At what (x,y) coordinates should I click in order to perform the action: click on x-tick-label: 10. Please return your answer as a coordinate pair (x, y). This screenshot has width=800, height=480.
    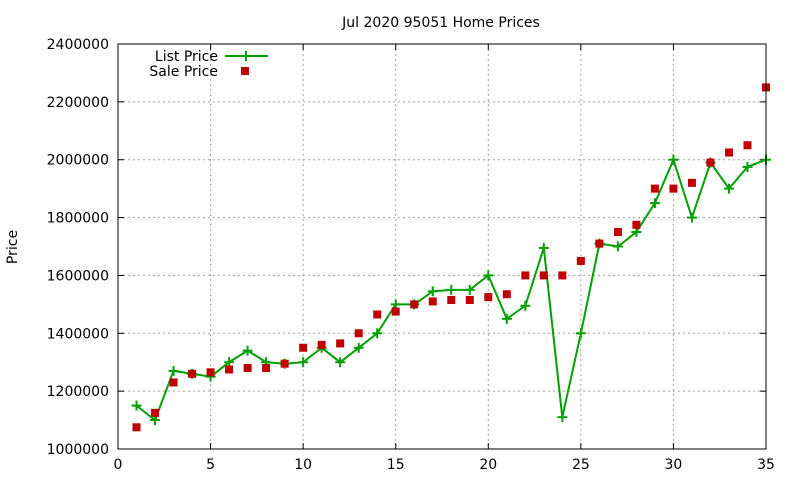
    Looking at the image, I should click on (303, 465).